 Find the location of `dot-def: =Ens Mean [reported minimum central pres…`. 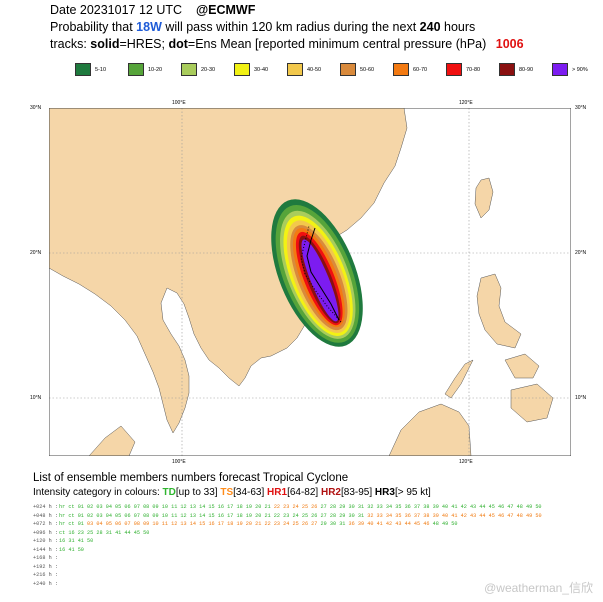

dot-def: =Ens Mean [reported minimum central pres… is located at coordinates (337, 44).